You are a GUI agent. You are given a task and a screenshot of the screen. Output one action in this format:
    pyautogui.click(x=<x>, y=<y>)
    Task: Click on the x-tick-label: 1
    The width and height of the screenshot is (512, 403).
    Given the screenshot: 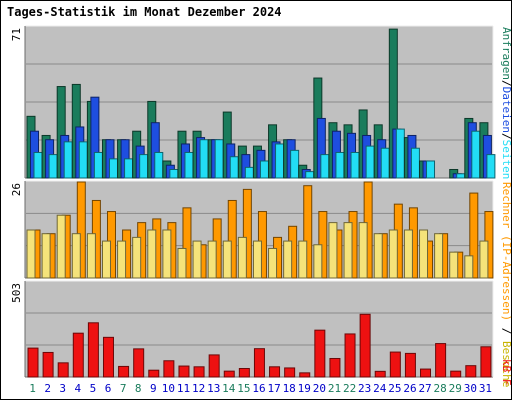 What is the action you would take?
    pyautogui.click(x=32, y=388)
    